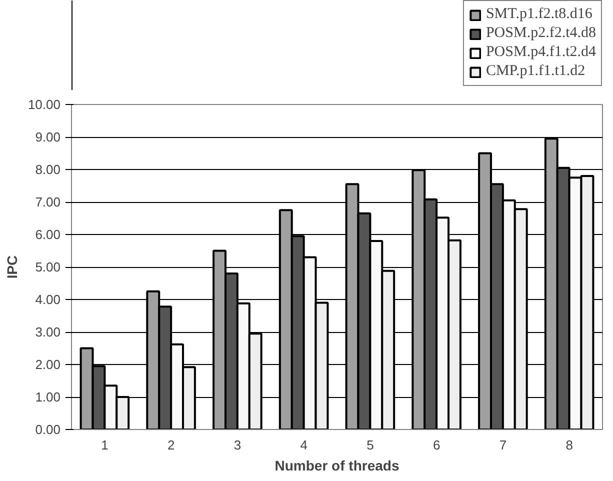  Describe the element at coordinates (541, 33) in the screenshot. I see `legend-label: POSM.p2.f2.t4.d8` at that location.